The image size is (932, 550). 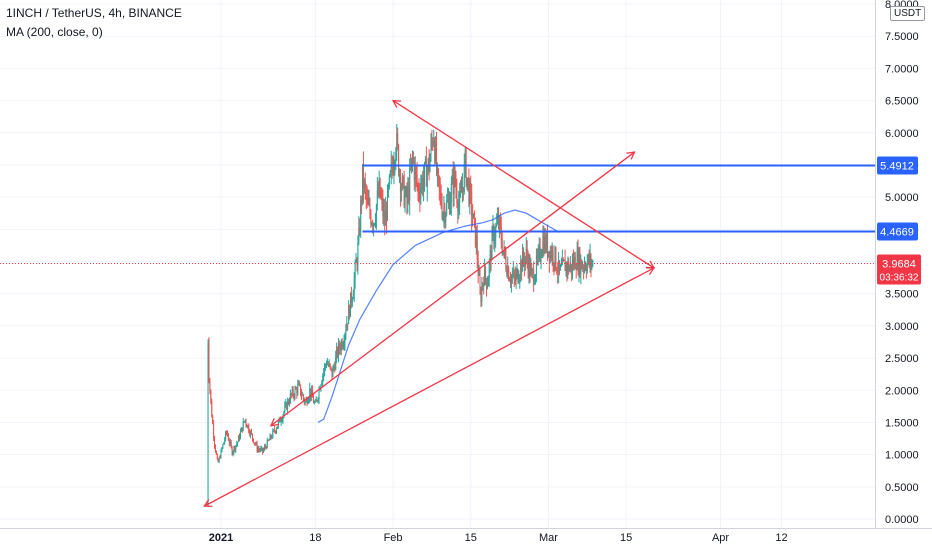 What do you see at coordinates (902, 69) in the screenshot?
I see `y-tick-label: 7.0000` at bounding box center [902, 69].